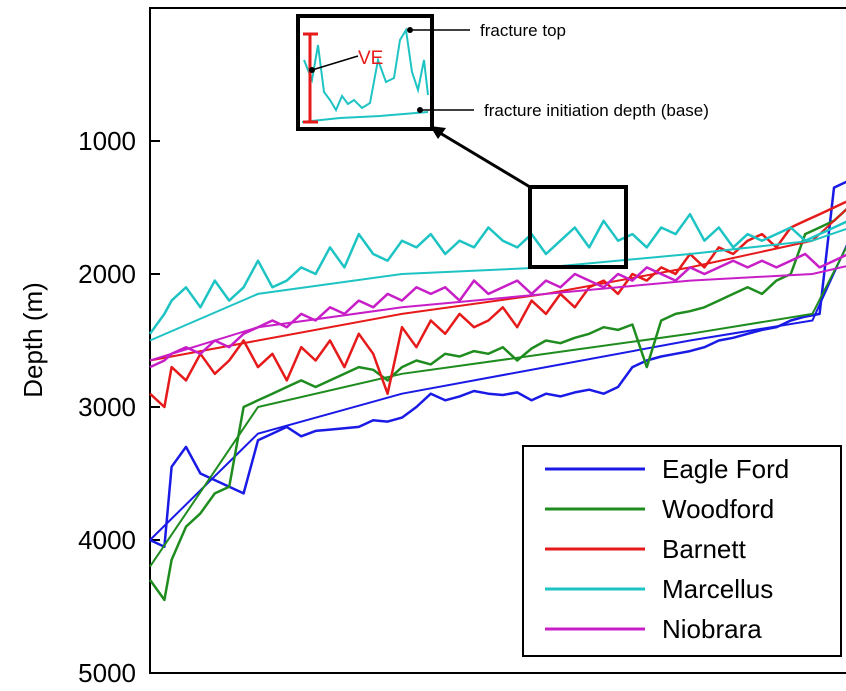  I want to click on series-base-line-niobrara, so click(497, 313).